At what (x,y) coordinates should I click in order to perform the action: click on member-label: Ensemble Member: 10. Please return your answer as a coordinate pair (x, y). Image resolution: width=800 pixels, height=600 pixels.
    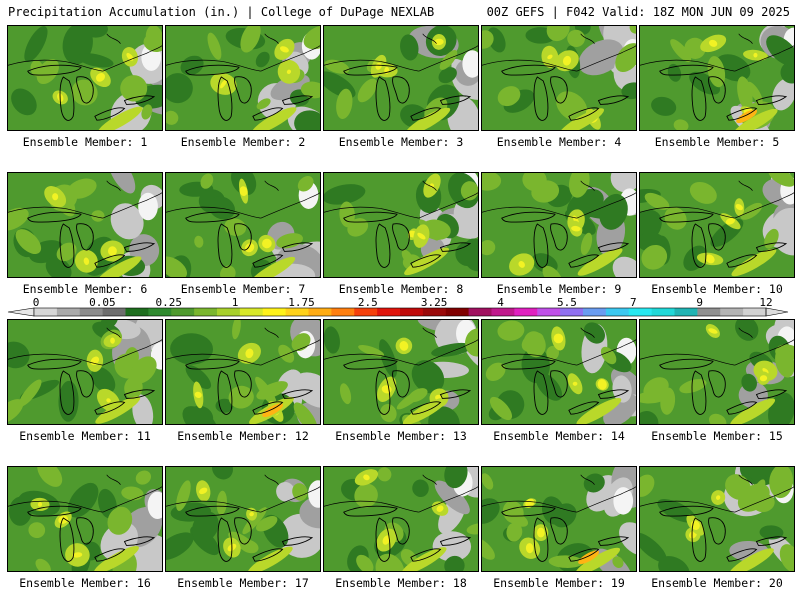
    Looking at the image, I should click on (717, 289).